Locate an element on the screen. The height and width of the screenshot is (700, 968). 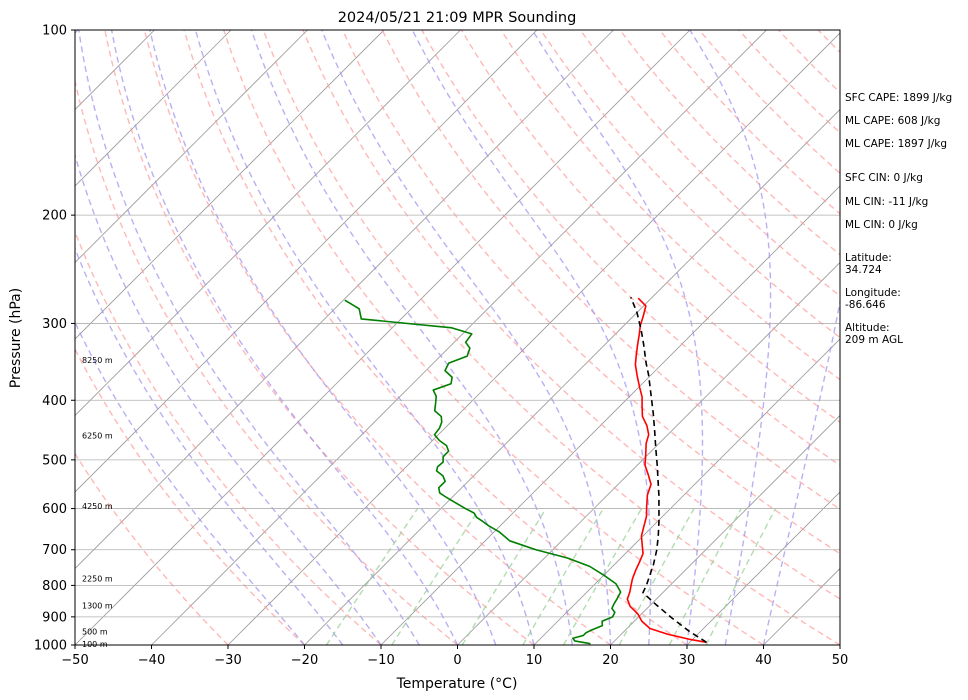
x-tick-label: 0 is located at coordinates (457, 660).